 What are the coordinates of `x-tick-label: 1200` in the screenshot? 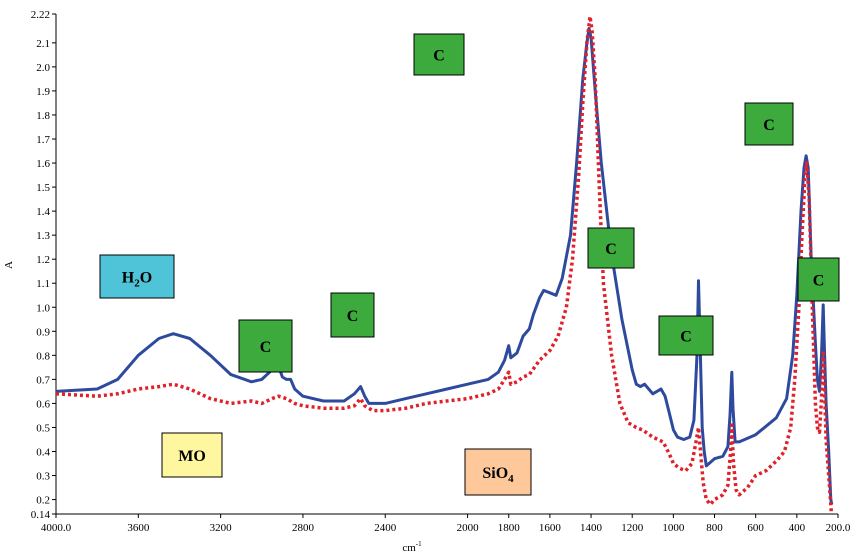 It's located at (632, 528).